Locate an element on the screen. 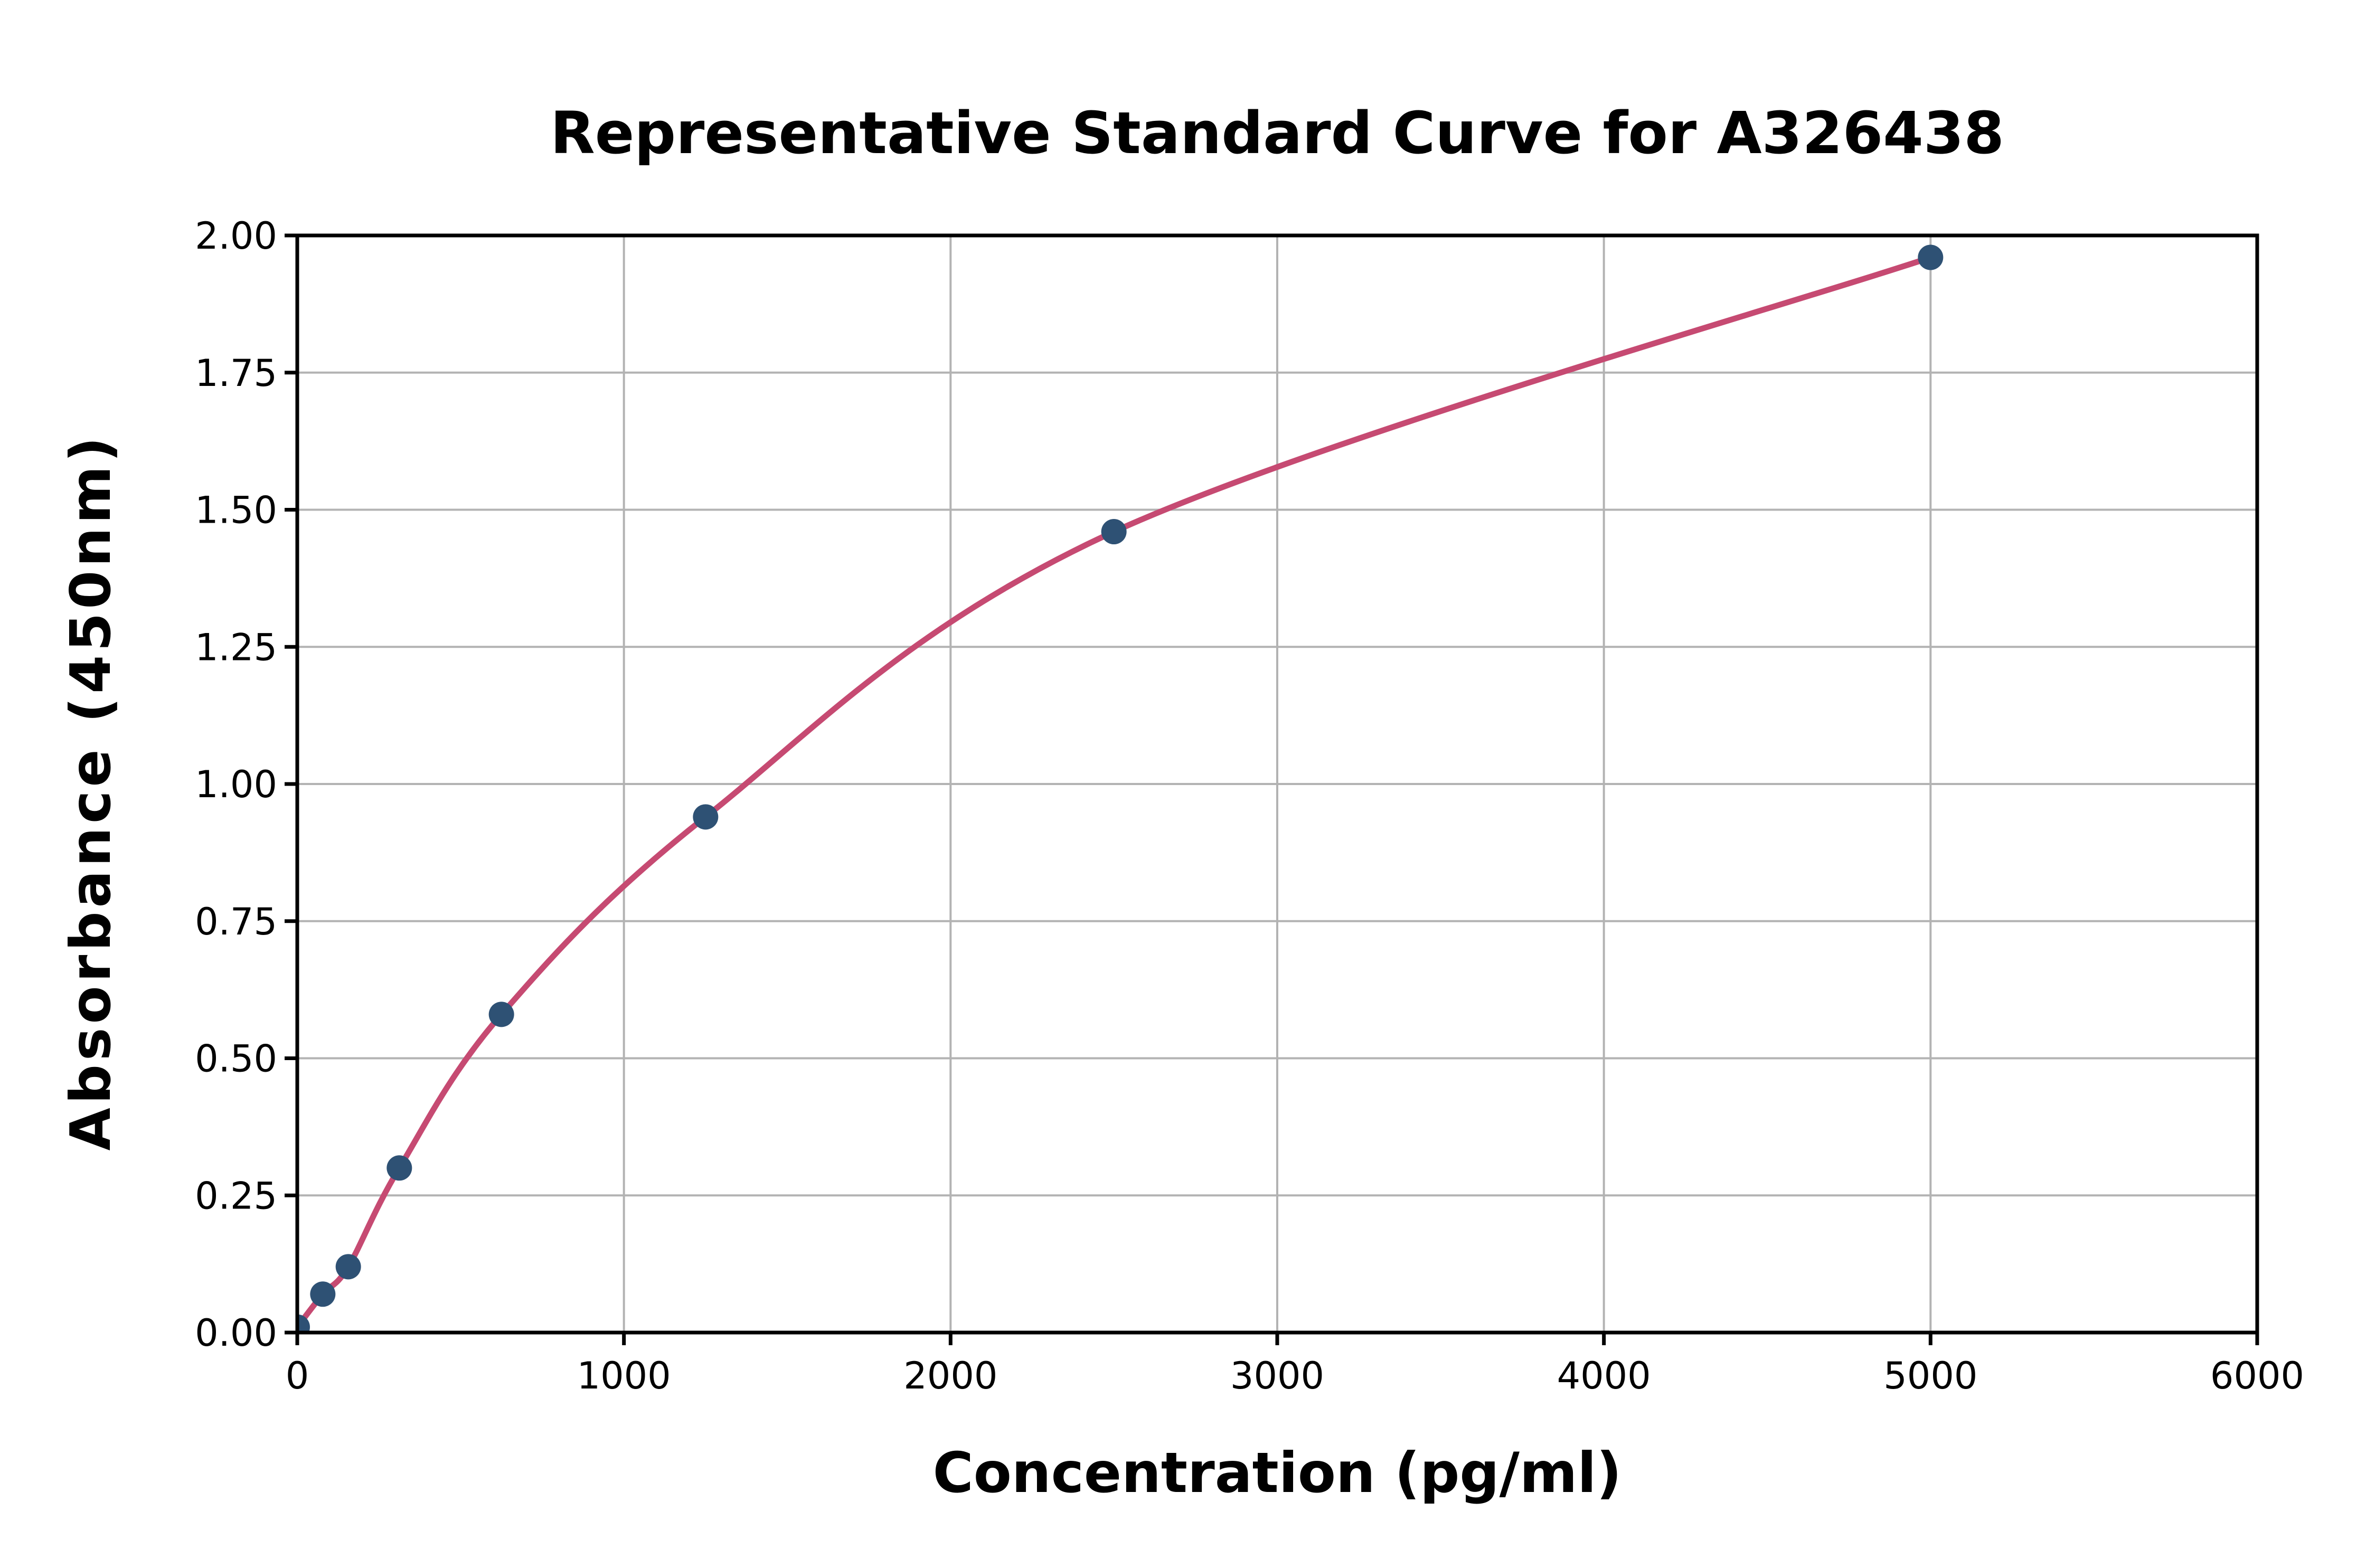  x-tick-label: 5000 is located at coordinates (1930, 1375).